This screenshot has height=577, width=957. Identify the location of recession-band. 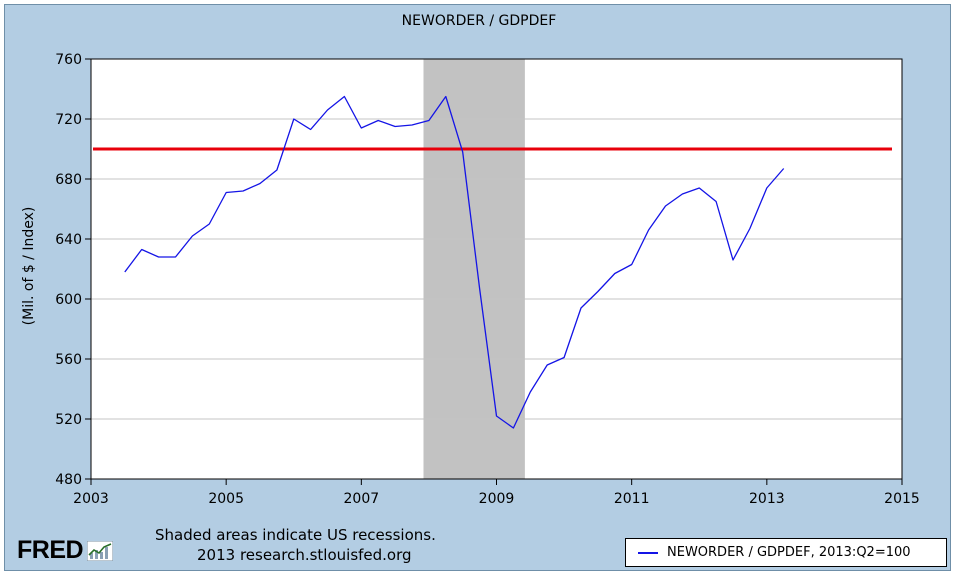
(474, 269).